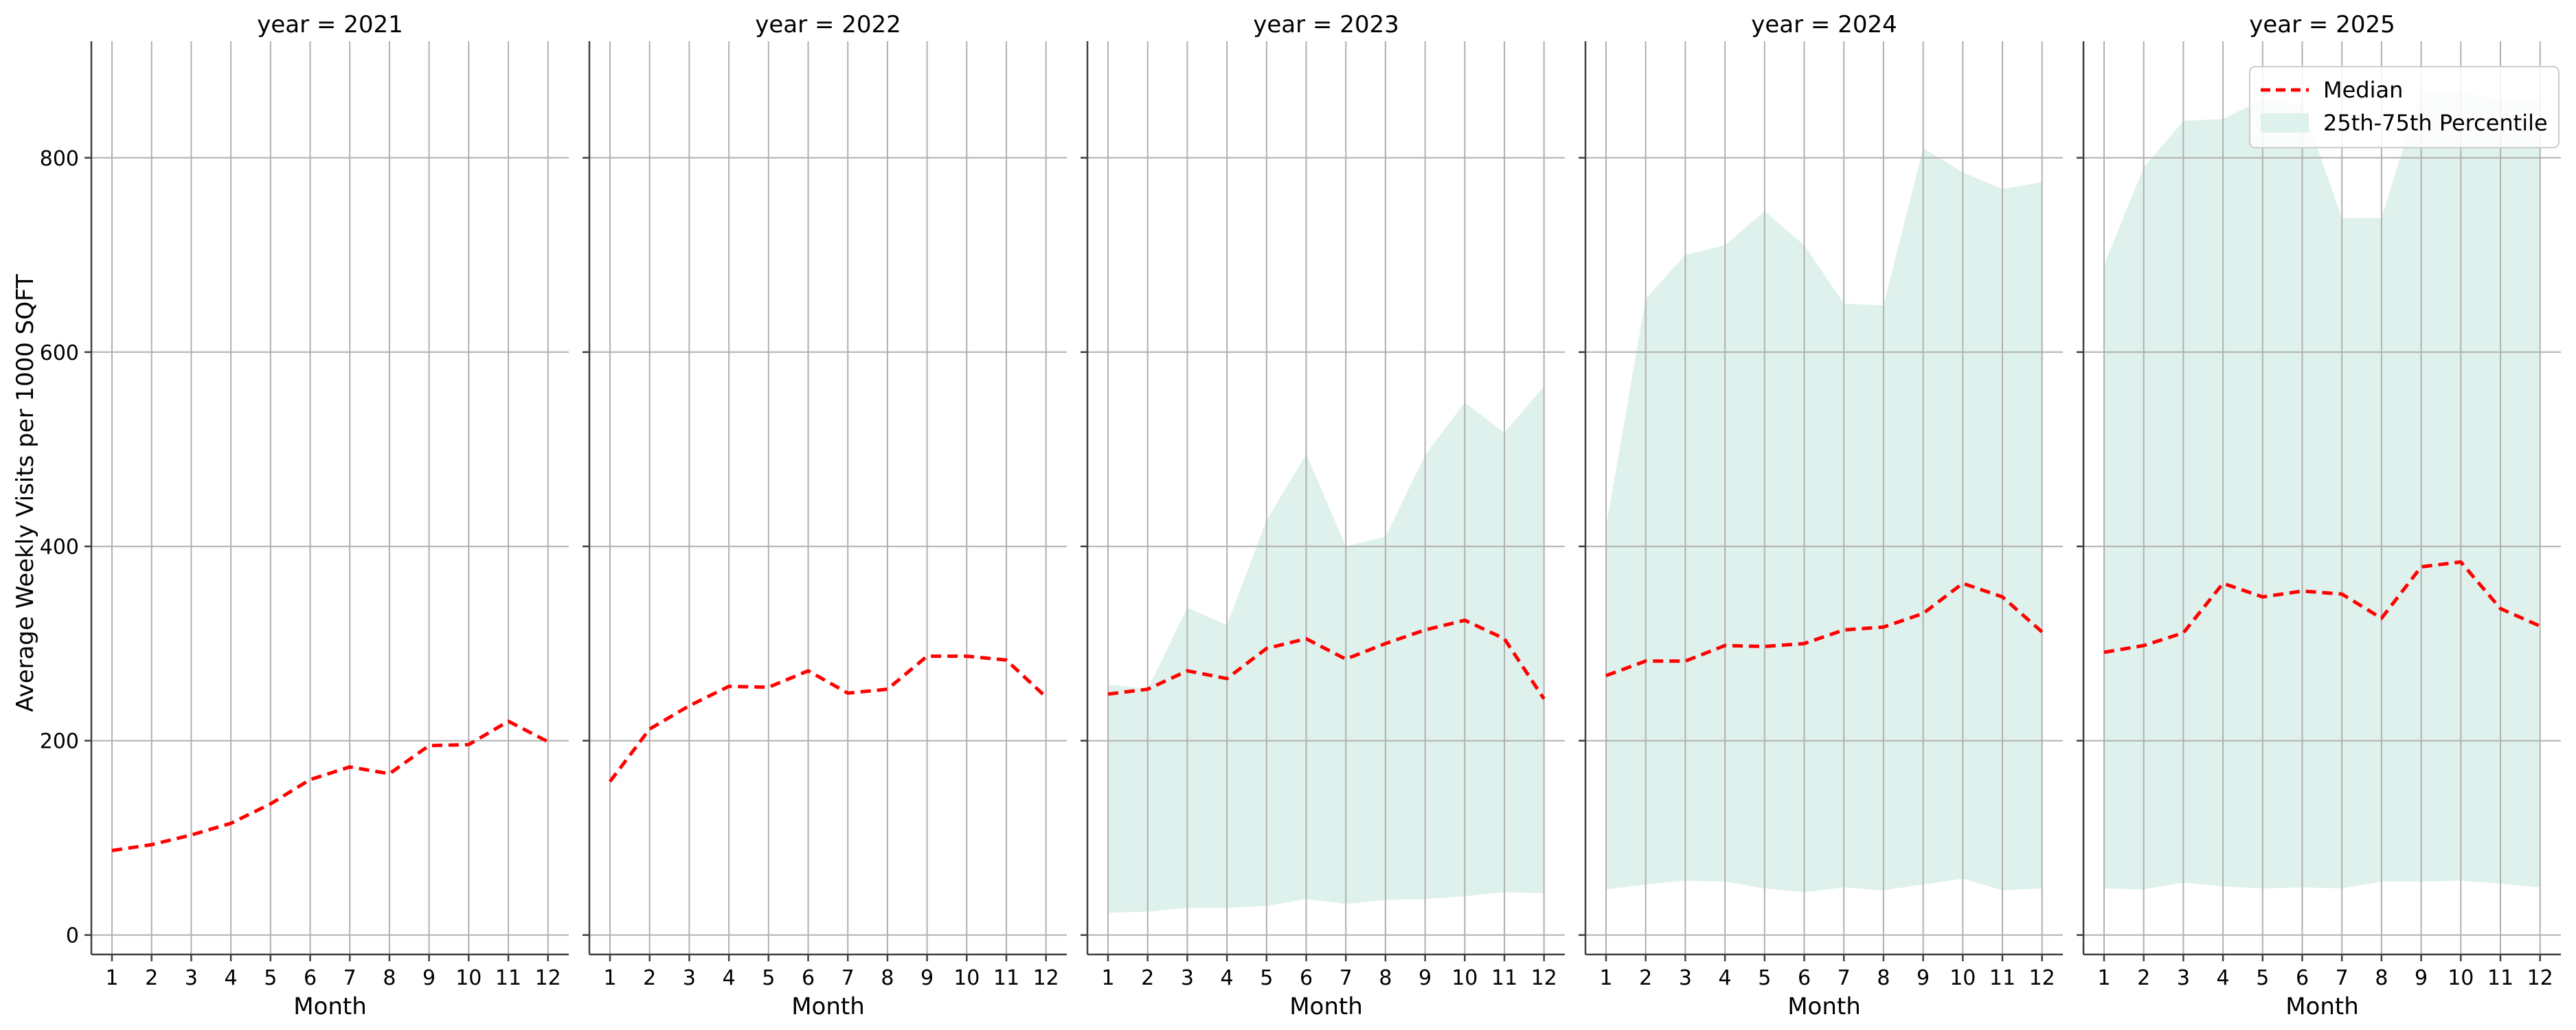 The height and width of the screenshot is (1030, 2576). Describe the element at coordinates (72, 936) in the screenshot. I see `y-tick-label: 0` at that location.